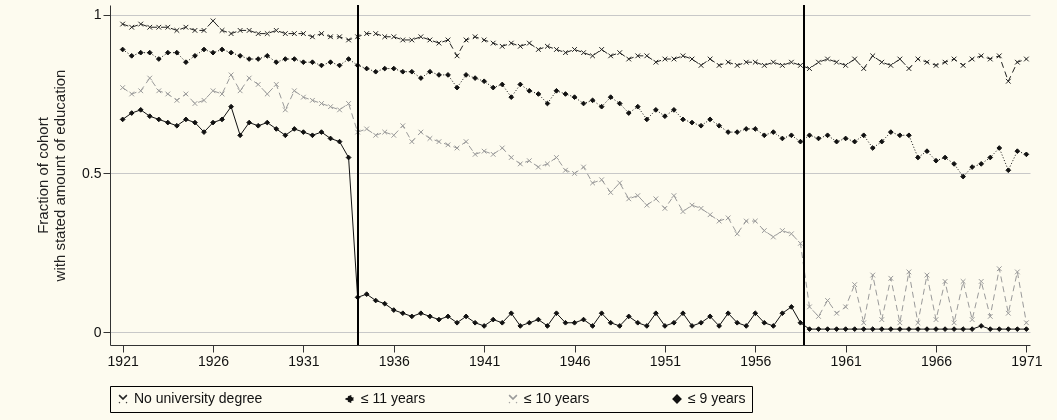 This screenshot has height=420, width=1057. What do you see at coordinates (394, 360) in the screenshot?
I see `x-tick-label: 1936` at bounding box center [394, 360].